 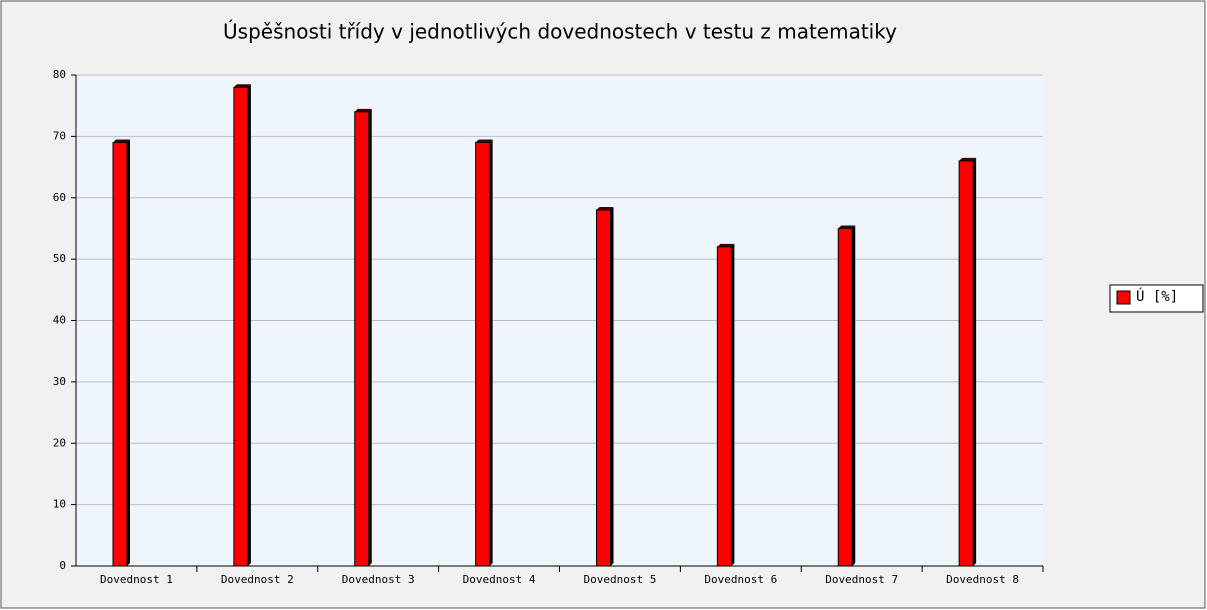 I want to click on x-tick-label: Dovednost 6, so click(x=740, y=579).